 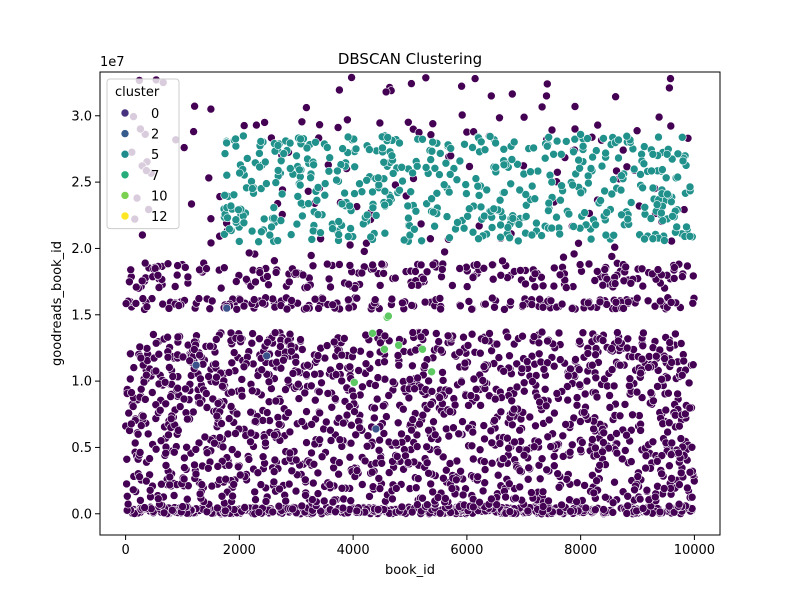 I want to click on legend-title: cluster, so click(x=137, y=92).